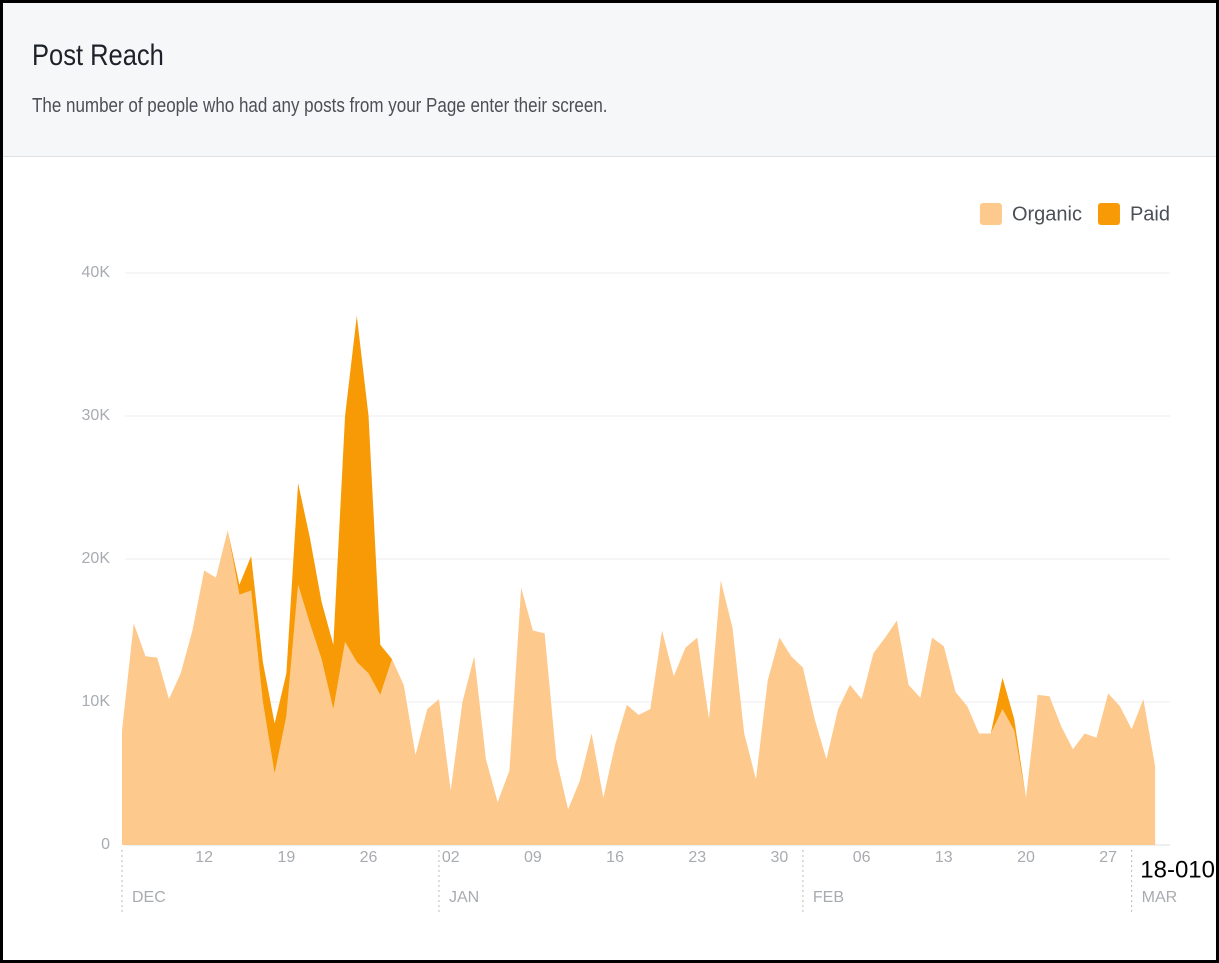 This screenshot has width=1219, height=963. I want to click on x-tick-label: 12, so click(204, 857).